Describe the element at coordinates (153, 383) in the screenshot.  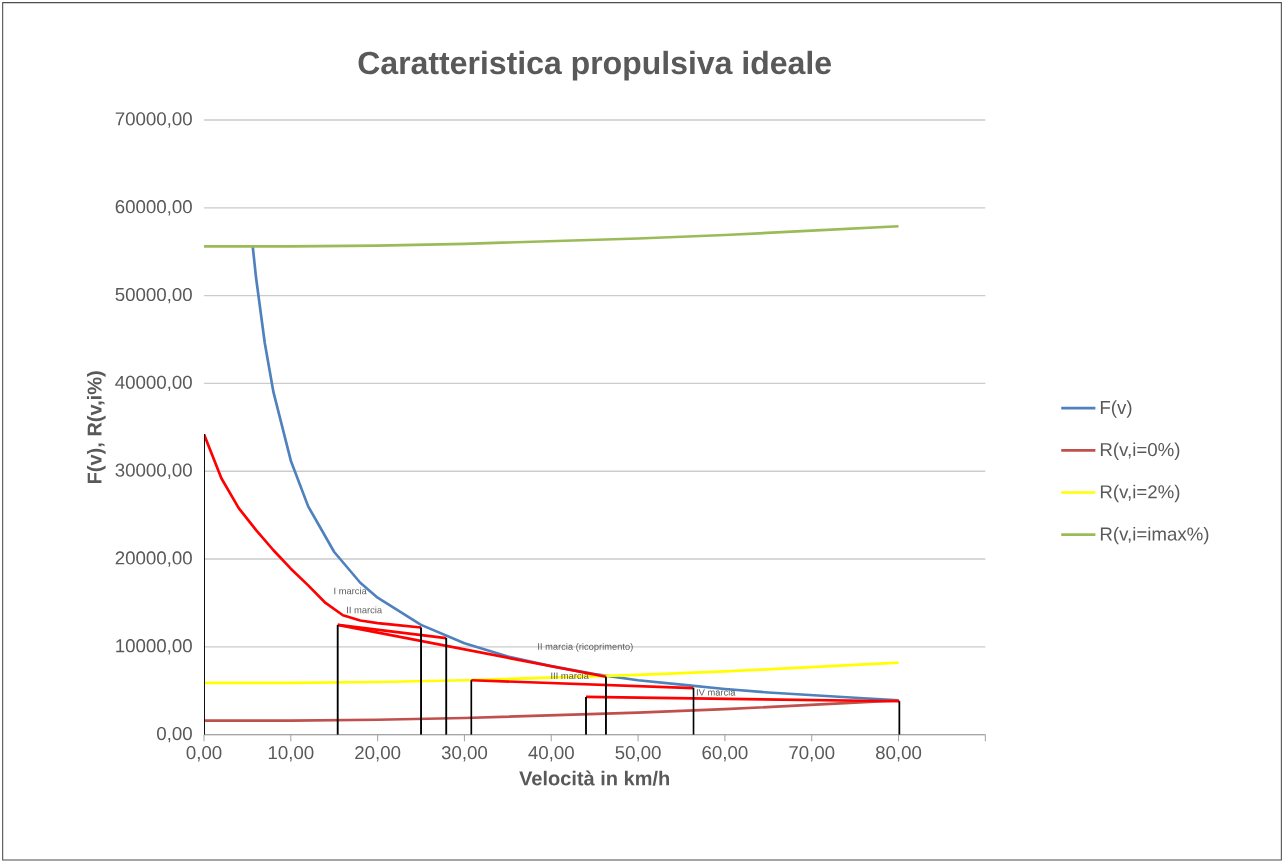
I see `y-tick-label: 40000,00` at that location.